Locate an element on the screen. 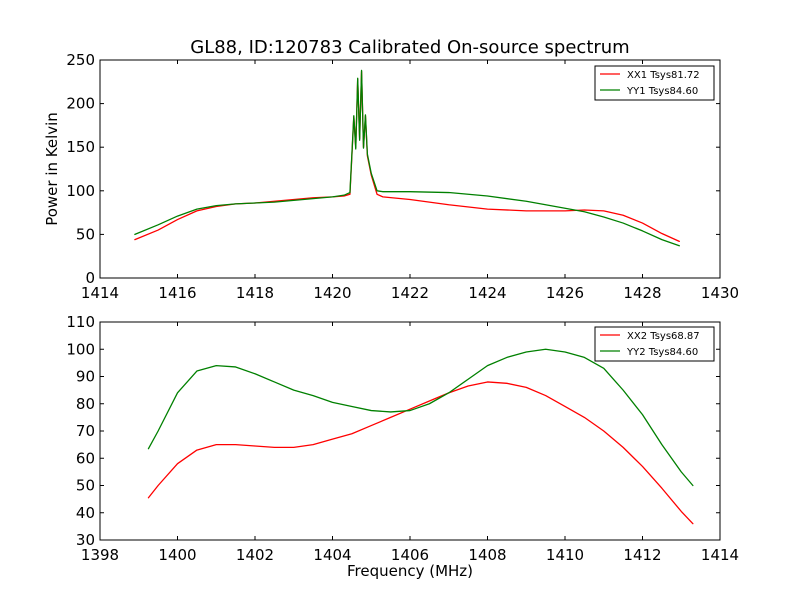 This screenshot has width=800, height=600. top-legend: XX1 Tsys81.72 YY1 Tsys84.60 is located at coordinates (654, 83).